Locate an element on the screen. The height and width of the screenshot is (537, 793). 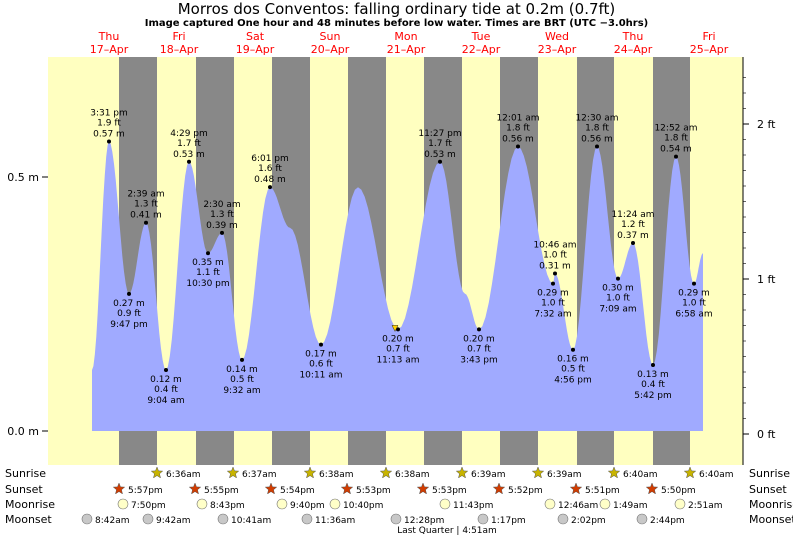
tide-m: 0.39 m is located at coordinates (222, 226).